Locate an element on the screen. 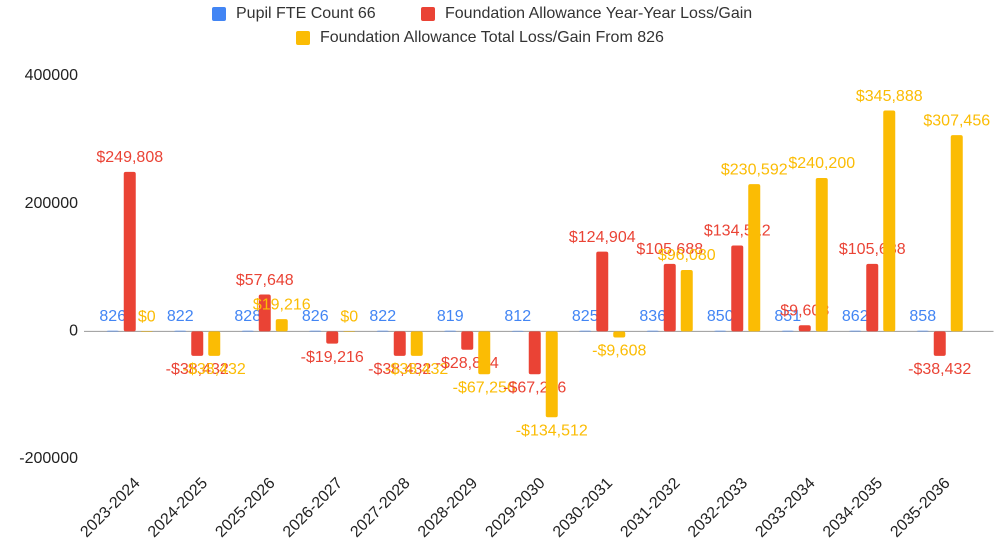 The width and height of the screenshot is (1004, 541). y-tick-label: 200000 is located at coordinates (51, 203).